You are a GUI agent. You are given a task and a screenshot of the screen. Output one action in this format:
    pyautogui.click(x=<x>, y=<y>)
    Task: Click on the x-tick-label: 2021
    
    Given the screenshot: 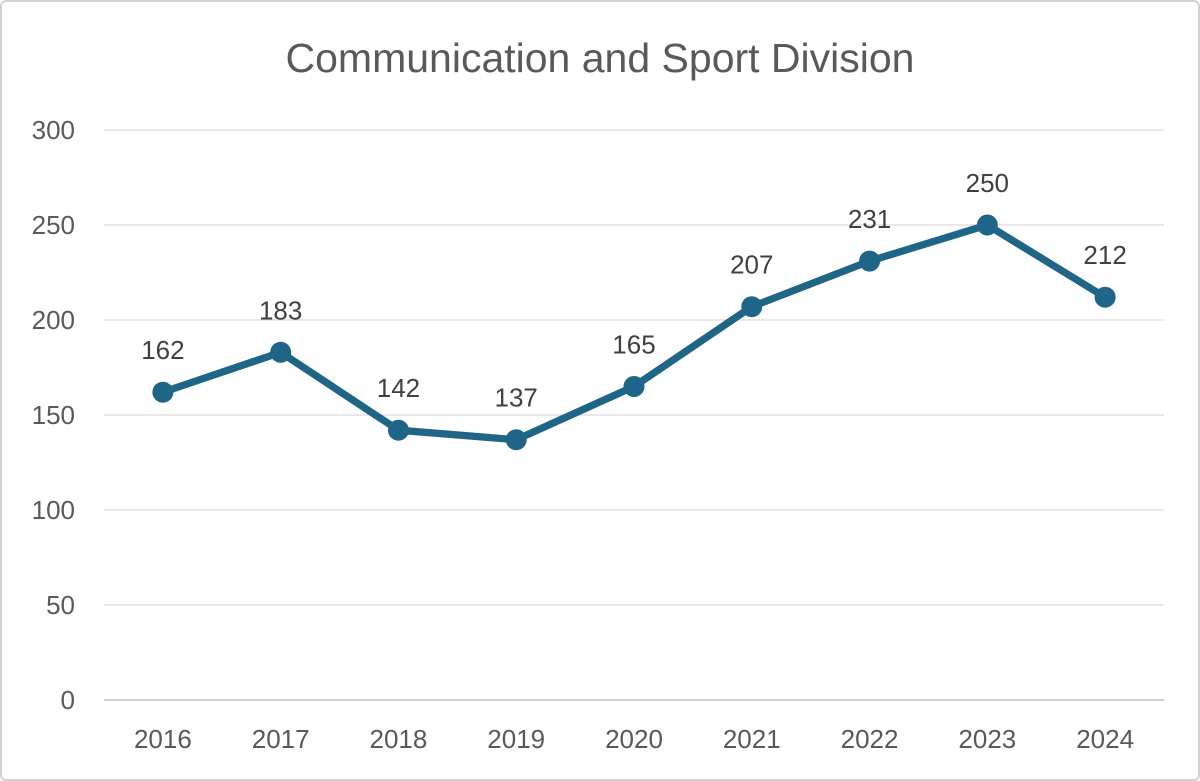 What is the action you would take?
    pyautogui.click(x=752, y=739)
    